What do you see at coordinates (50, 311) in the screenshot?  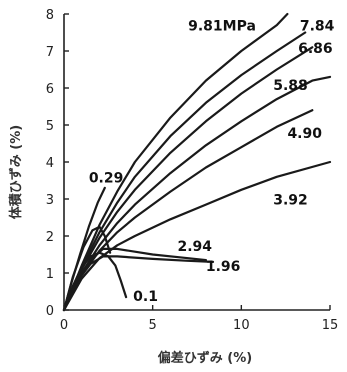 I see `y-tick-label: 0` at bounding box center [50, 311].